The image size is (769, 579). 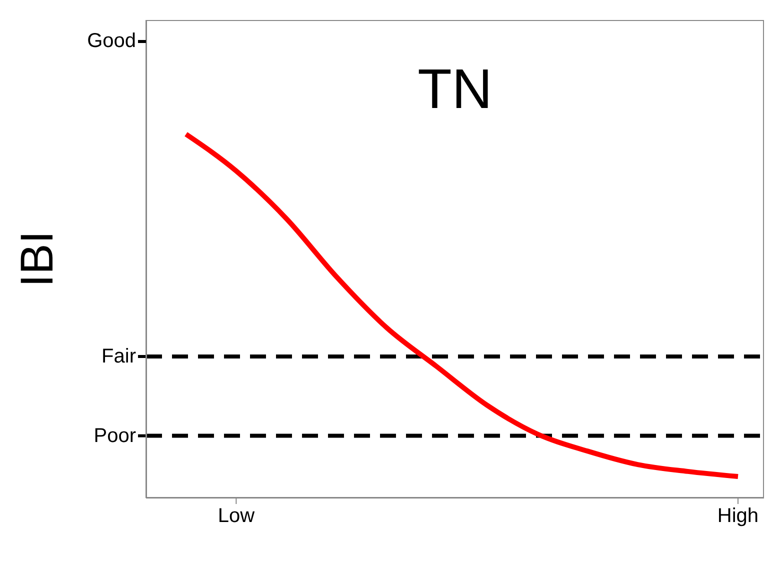 What do you see at coordinates (115, 435) in the screenshot?
I see `ref-line-label: Poor` at bounding box center [115, 435].